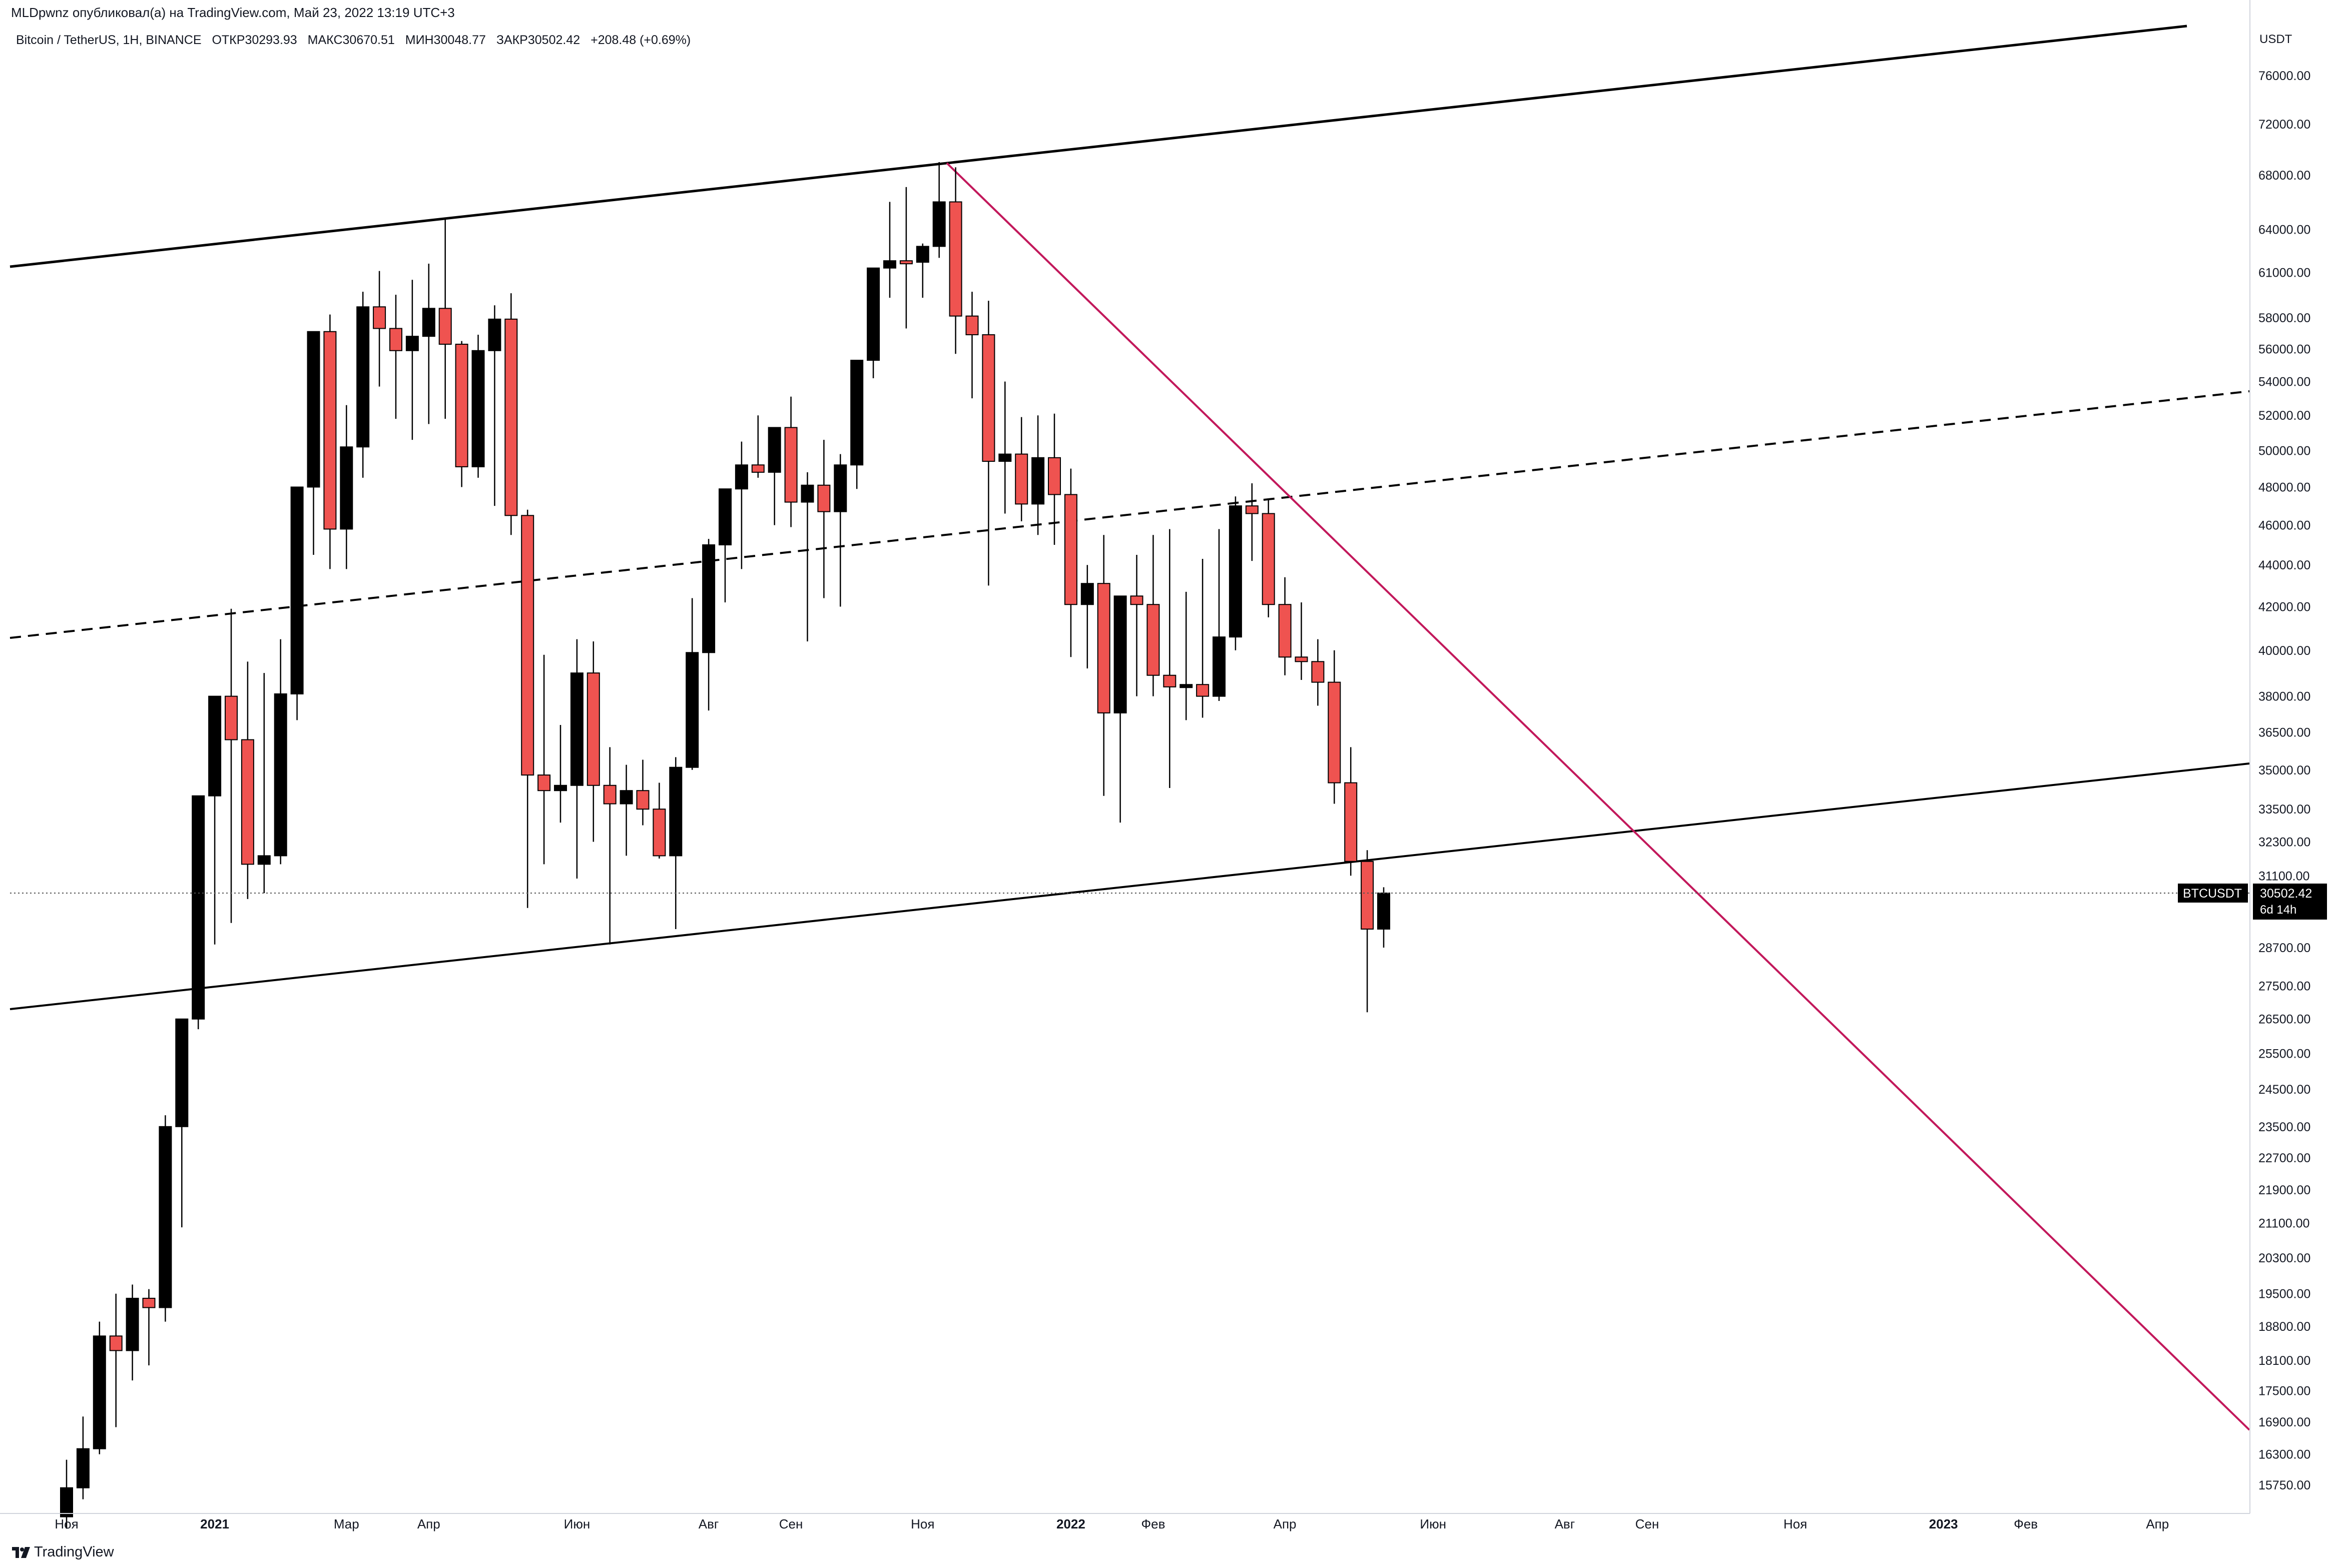 The width and height of the screenshot is (2343, 1568). Describe the element at coordinates (63, 1552) in the screenshot. I see `tradingview-logo: TradingView` at that location.